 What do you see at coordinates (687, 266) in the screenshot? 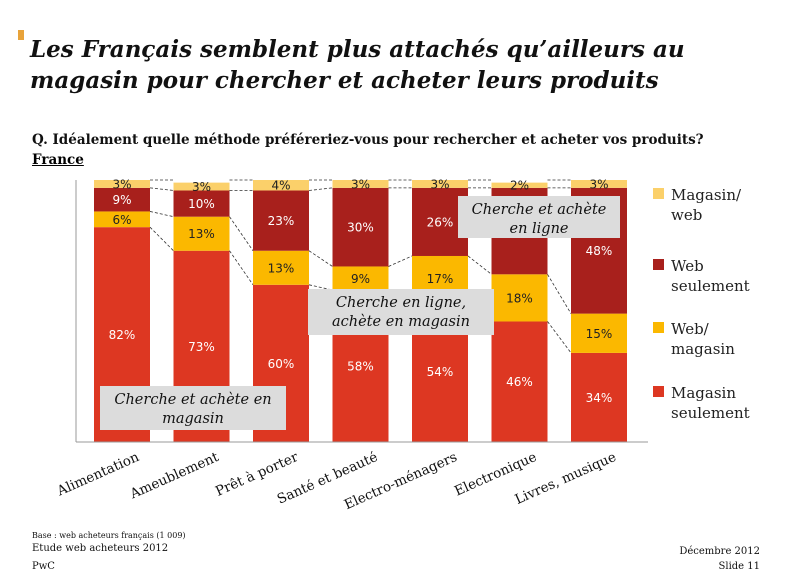
I see `legend-label: Web` at bounding box center [687, 266].